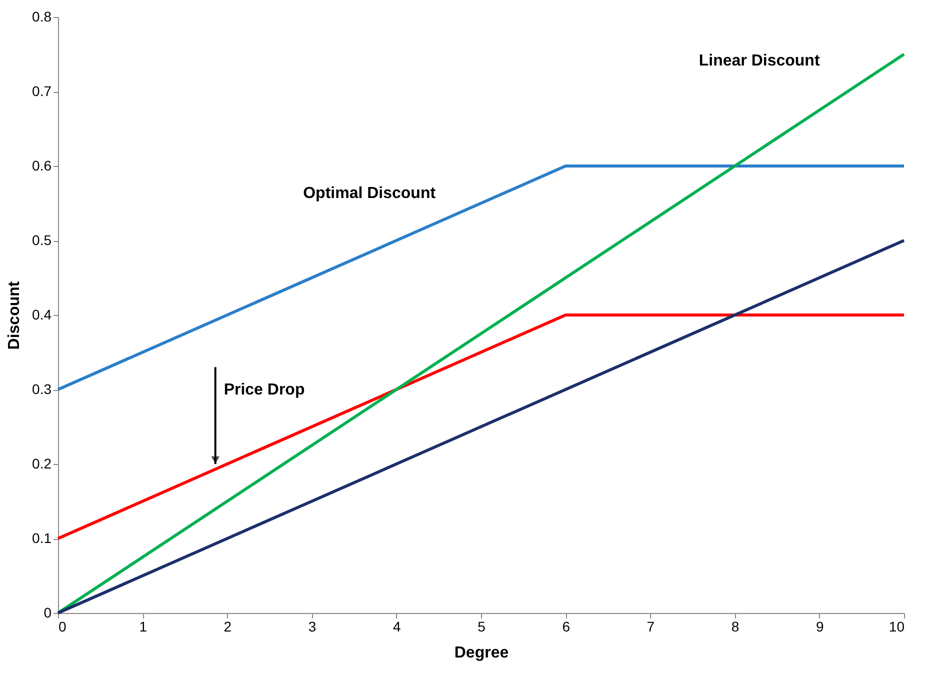  Describe the element at coordinates (896, 626) in the screenshot. I see `x-tick-label: 10` at that location.